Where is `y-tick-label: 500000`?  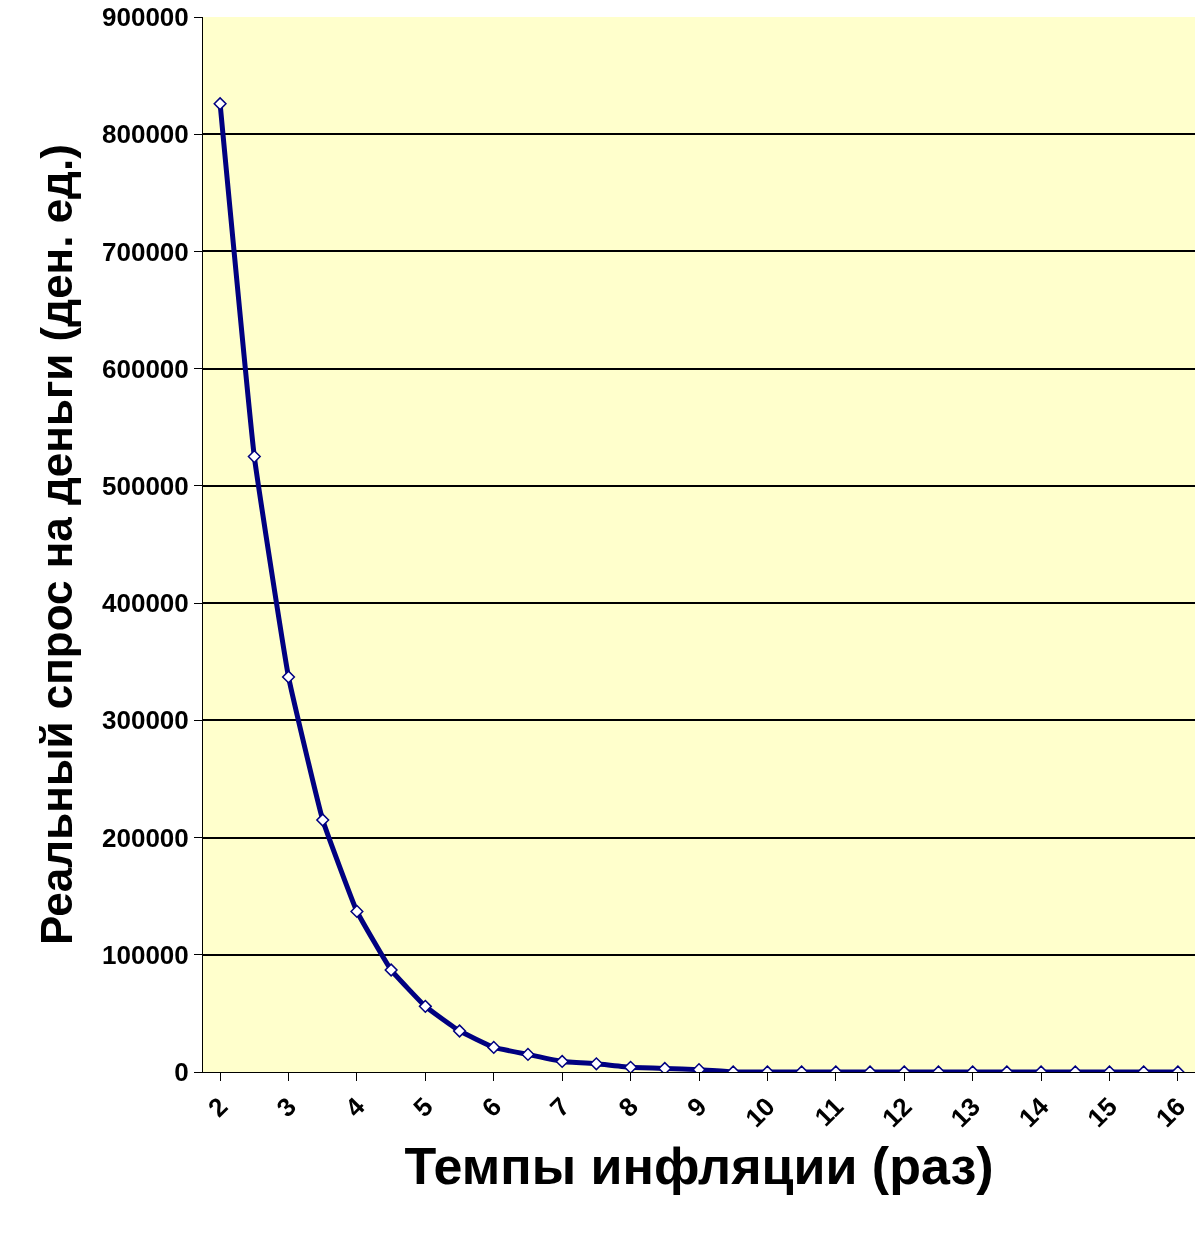
y-tick-label: 500000 is located at coordinates (145, 485).